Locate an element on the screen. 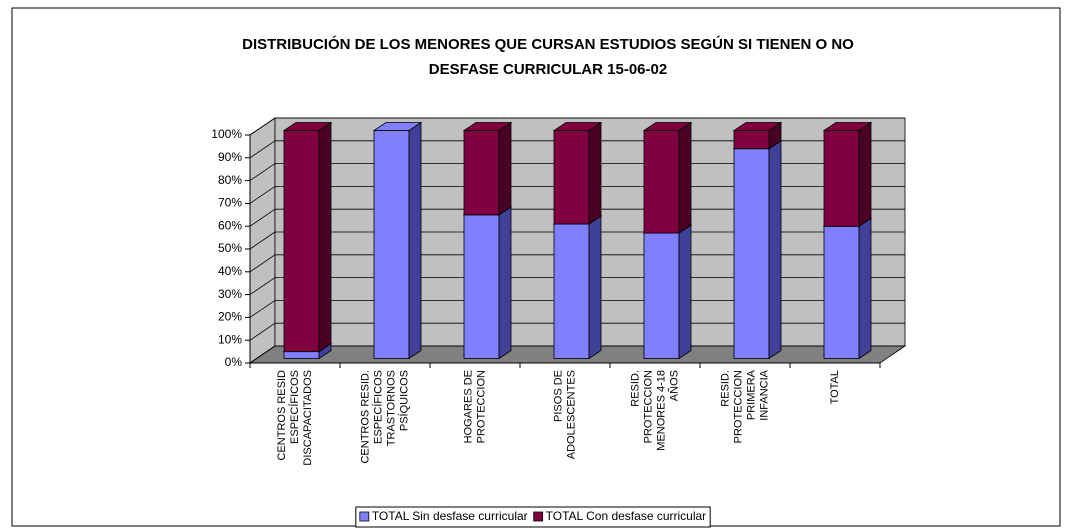 This screenshot has width=1071, height=531. legend-label: TOTAL Con desfase curricular is located at coordinates (626, 516).